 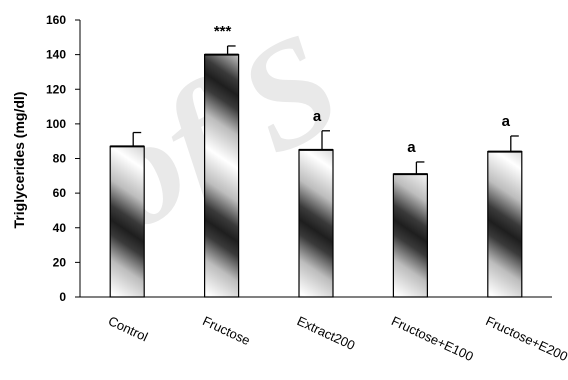 What do you see at coordinates (432, 338) in the screenshot?
I see `category-label: Fructose+E100` at bounding box center [432, 338].